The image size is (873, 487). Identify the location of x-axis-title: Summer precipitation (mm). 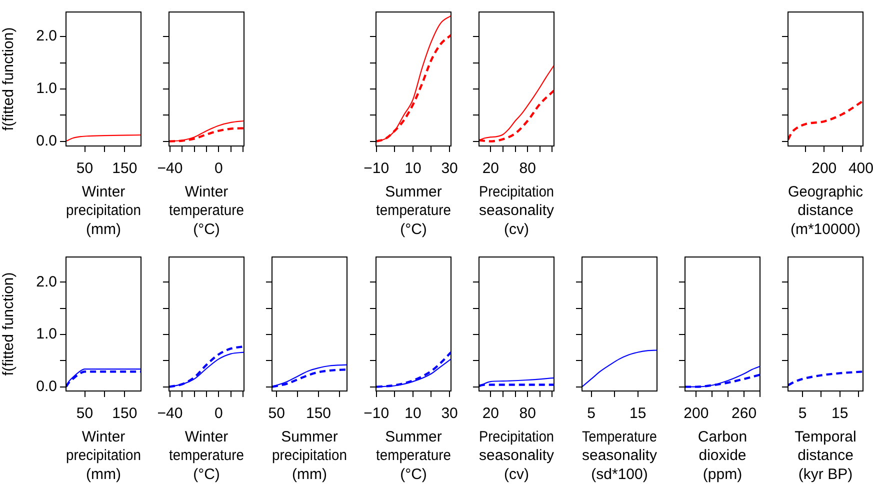
(310, 455).